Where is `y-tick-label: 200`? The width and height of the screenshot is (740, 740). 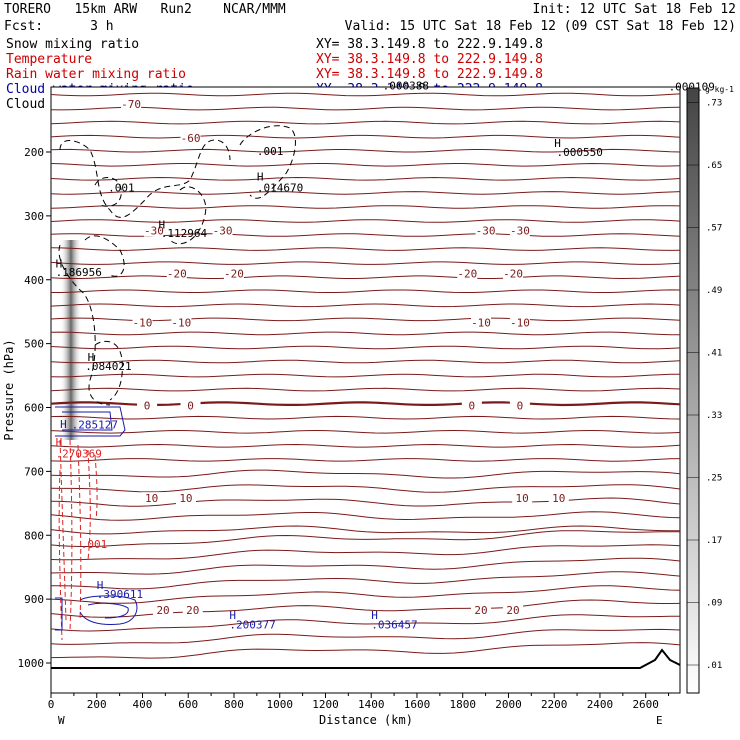
y-tick-label: 200 is located at coordinates (34, 152).